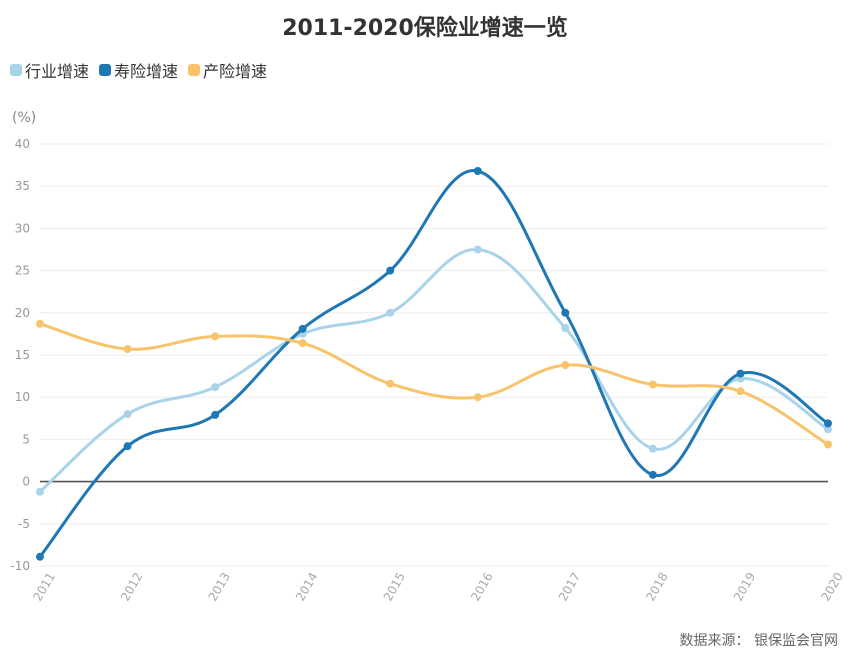 This screenshot has width=850, height=658. I want to click on y-tick-label: 15, so click(22, 355).